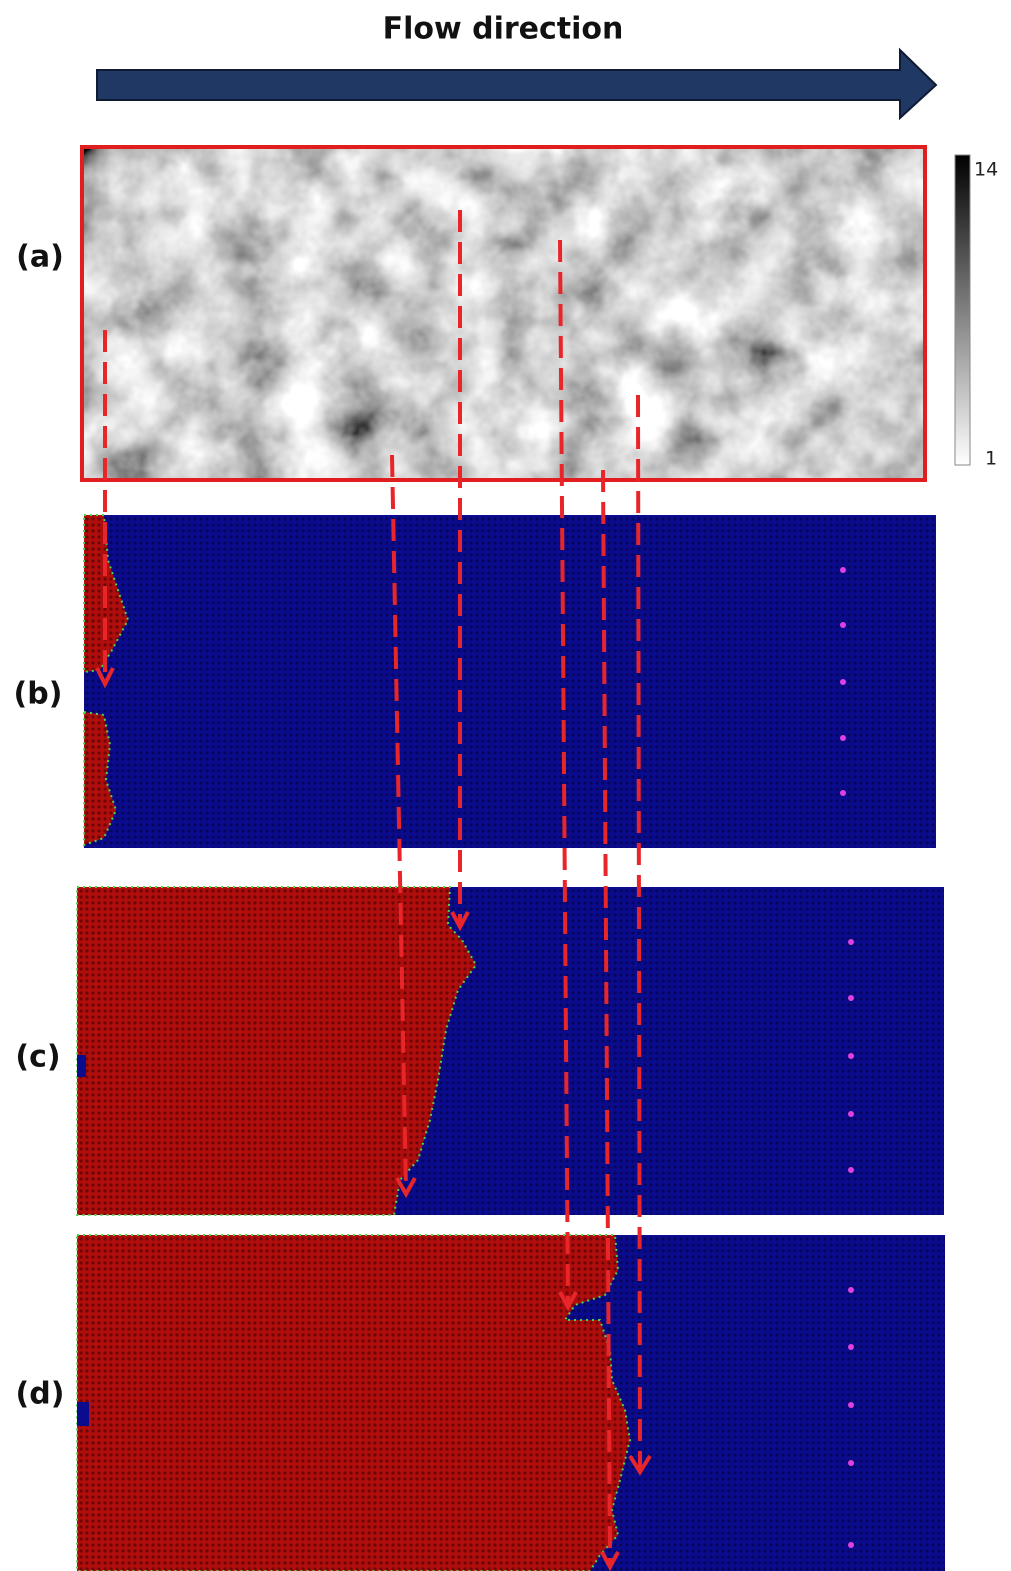  What do you see at coordinates (503, 29) in the screenshot?
I see `title: Flow direction` at bounding box center [503, 29].